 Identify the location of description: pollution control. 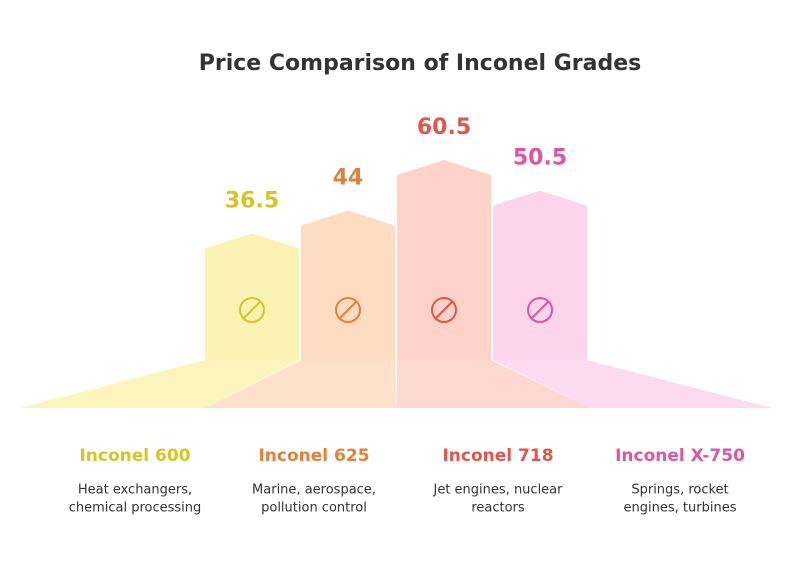
(314, 508).